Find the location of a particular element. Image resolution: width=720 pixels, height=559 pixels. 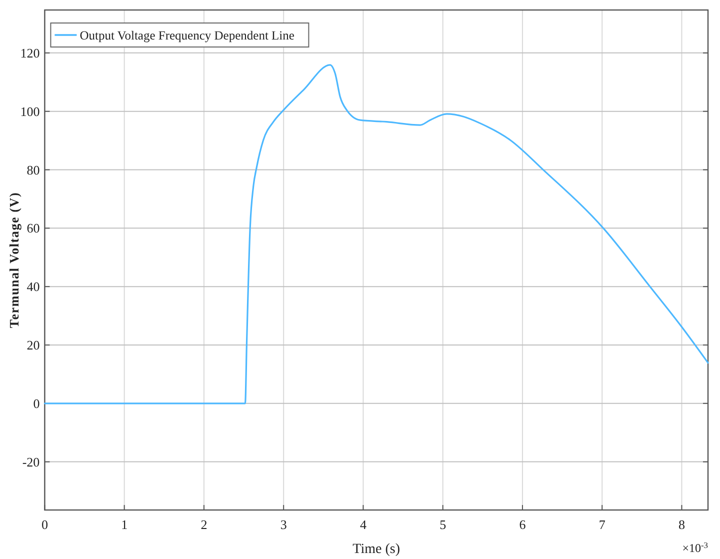

x-tick-label: 5 is located at coordinates (443, 524).